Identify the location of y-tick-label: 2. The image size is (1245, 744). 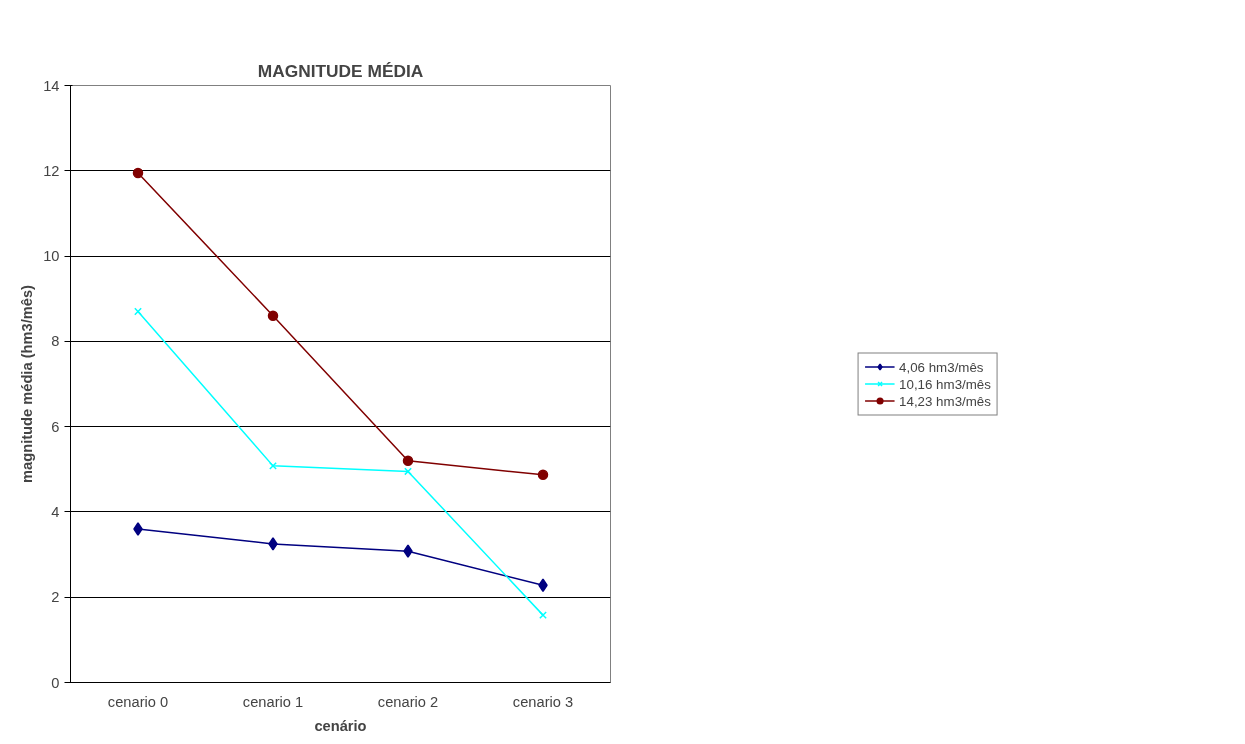
(55, 597).